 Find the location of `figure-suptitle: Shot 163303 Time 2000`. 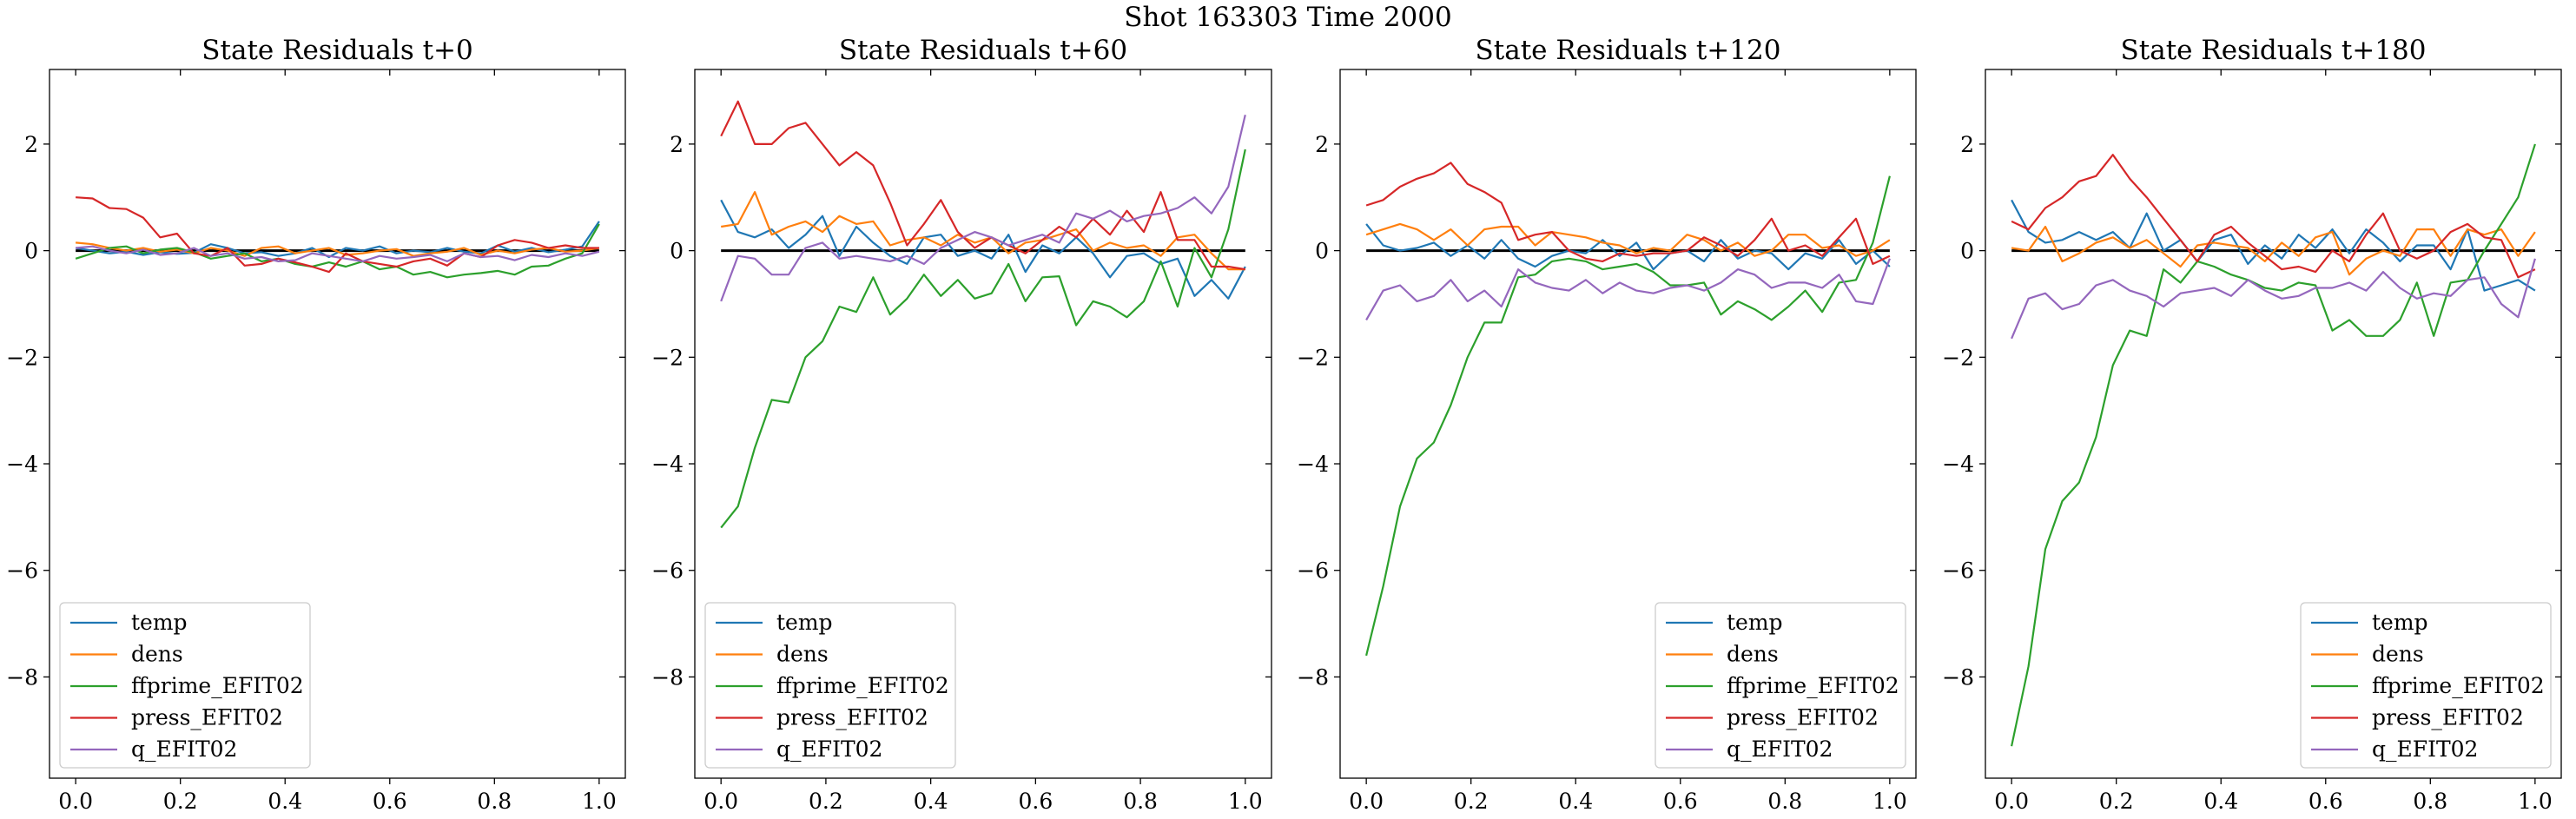

figure-suptitle: Shot 163303 Time 2000 is located at coordinates (1288, 17).